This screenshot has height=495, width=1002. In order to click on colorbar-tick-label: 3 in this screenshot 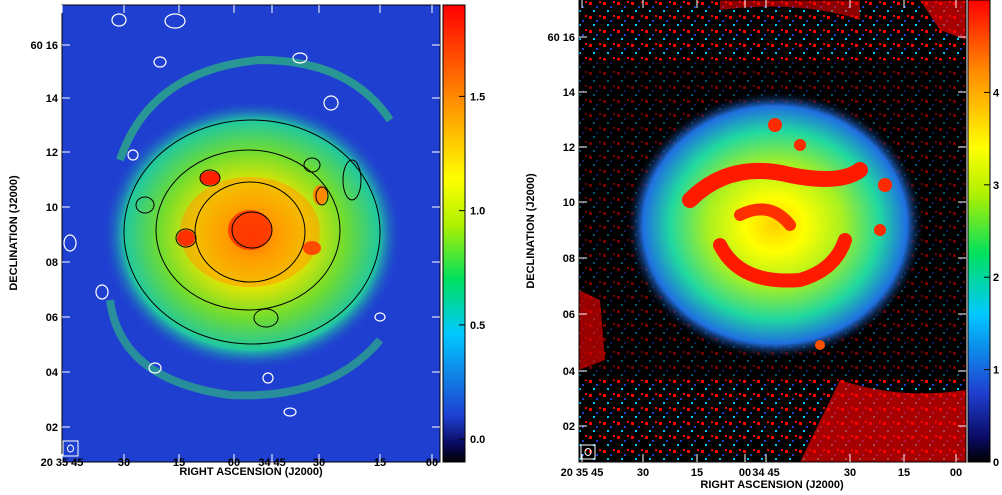, I will do `click(996, 186)`.